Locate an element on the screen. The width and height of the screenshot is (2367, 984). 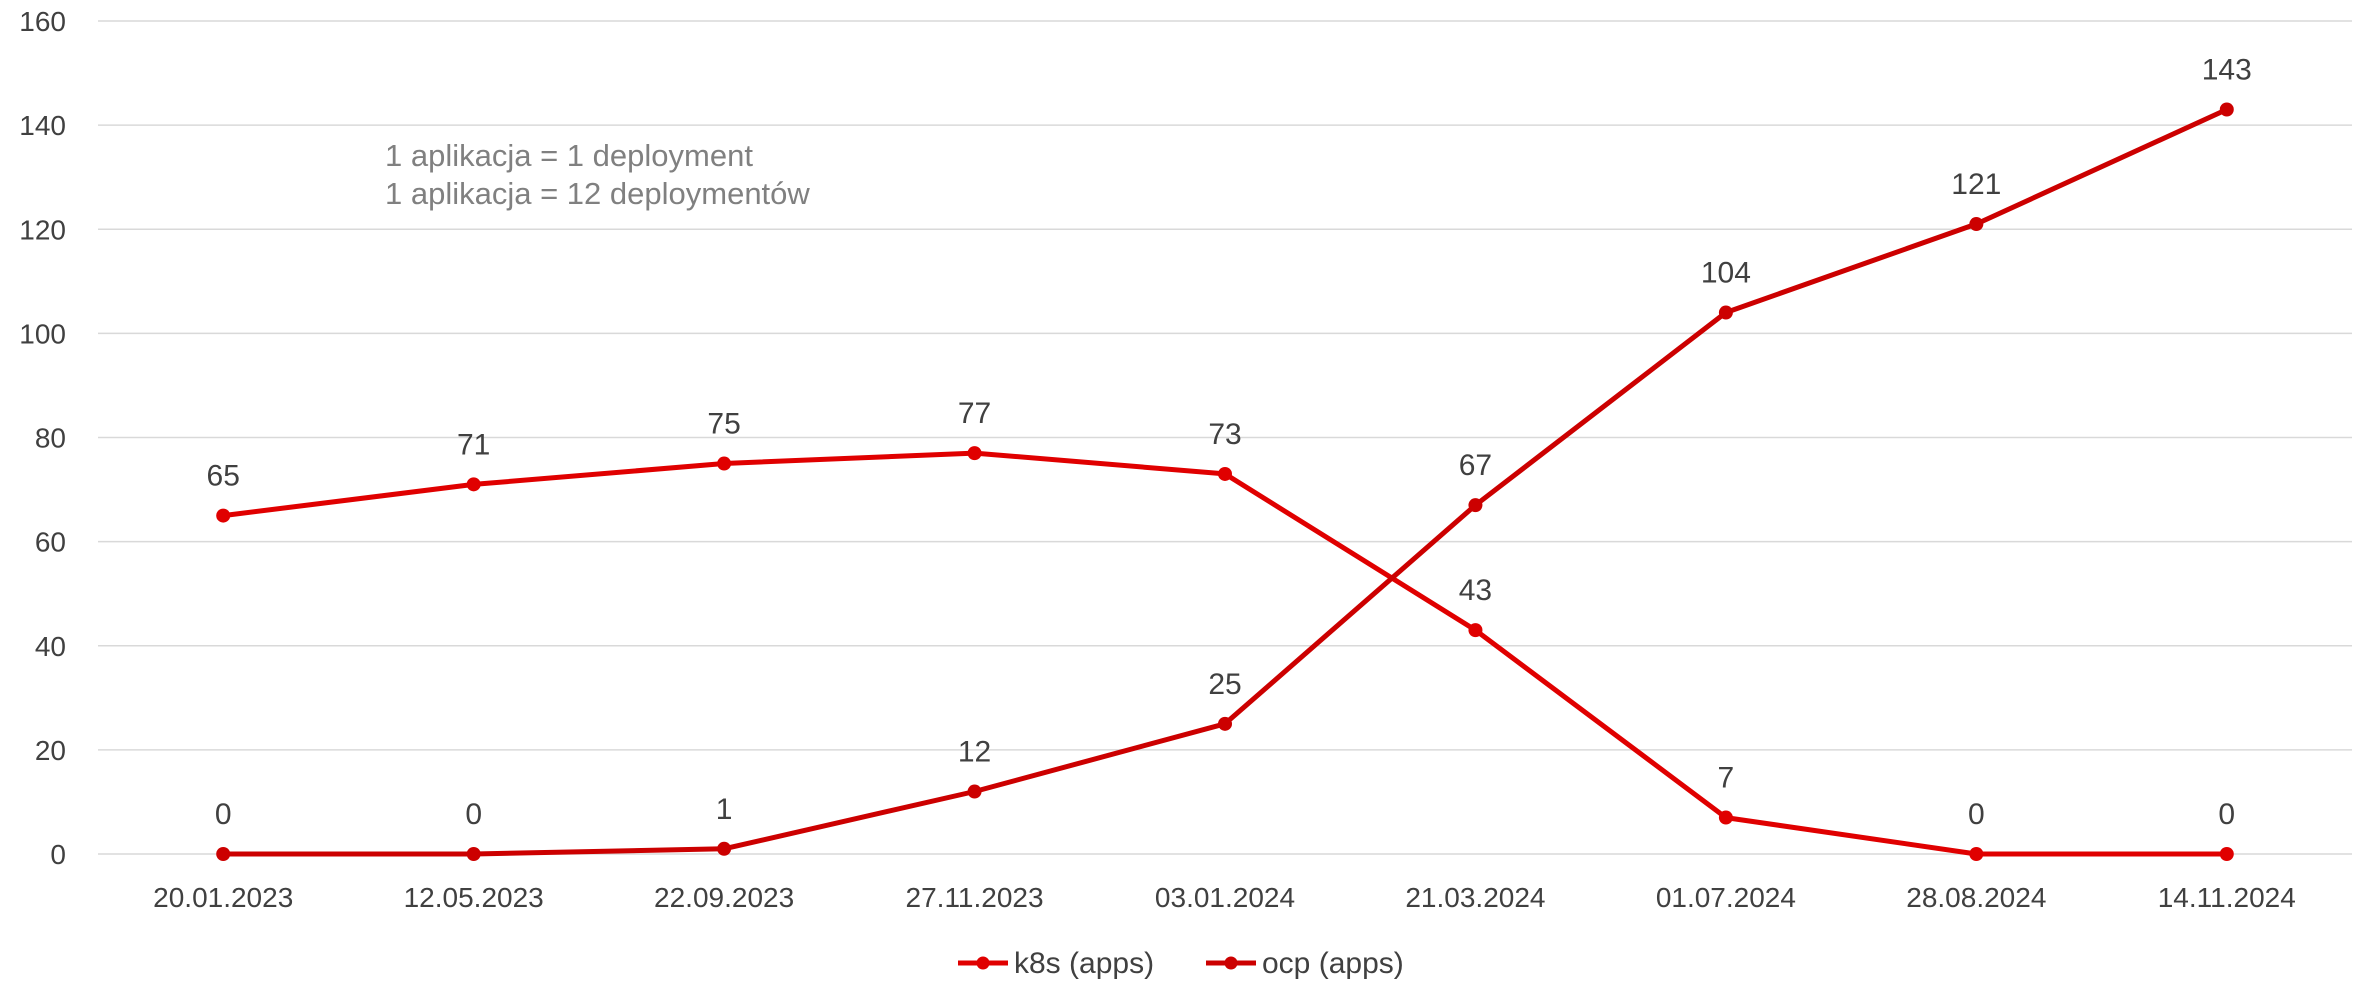
data-label: 65 is located at coordinates (223, 476).